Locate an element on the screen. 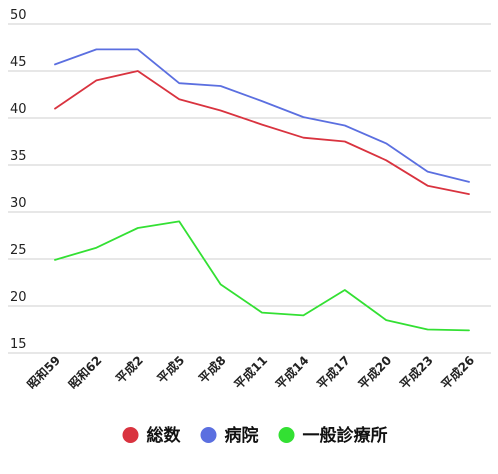 This screenshot has width=498, height=474. y-tick-label: 15 is located at coordinates (18, 344).